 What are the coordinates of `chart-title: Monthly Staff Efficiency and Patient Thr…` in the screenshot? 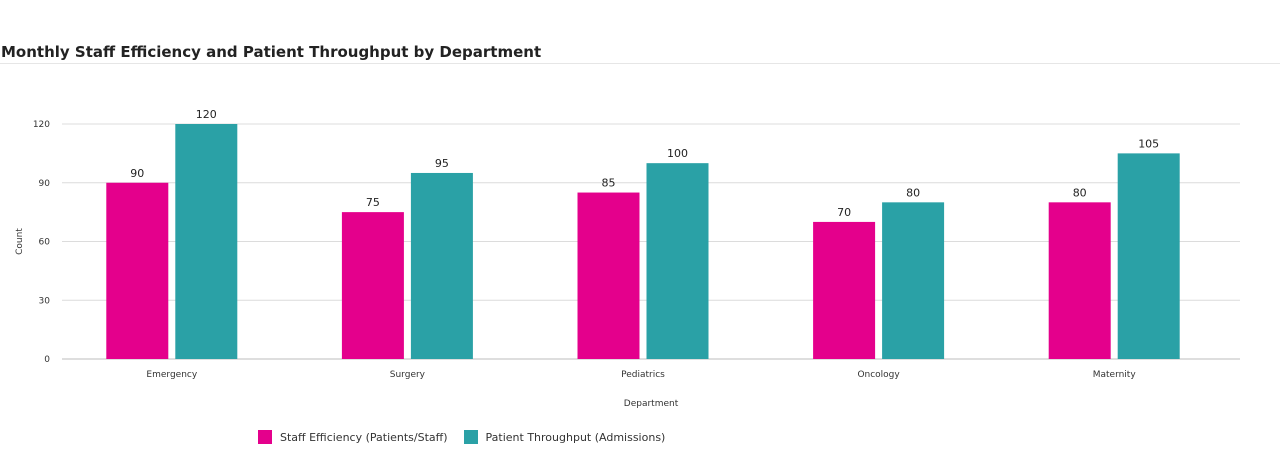 It's located at (271, 52).